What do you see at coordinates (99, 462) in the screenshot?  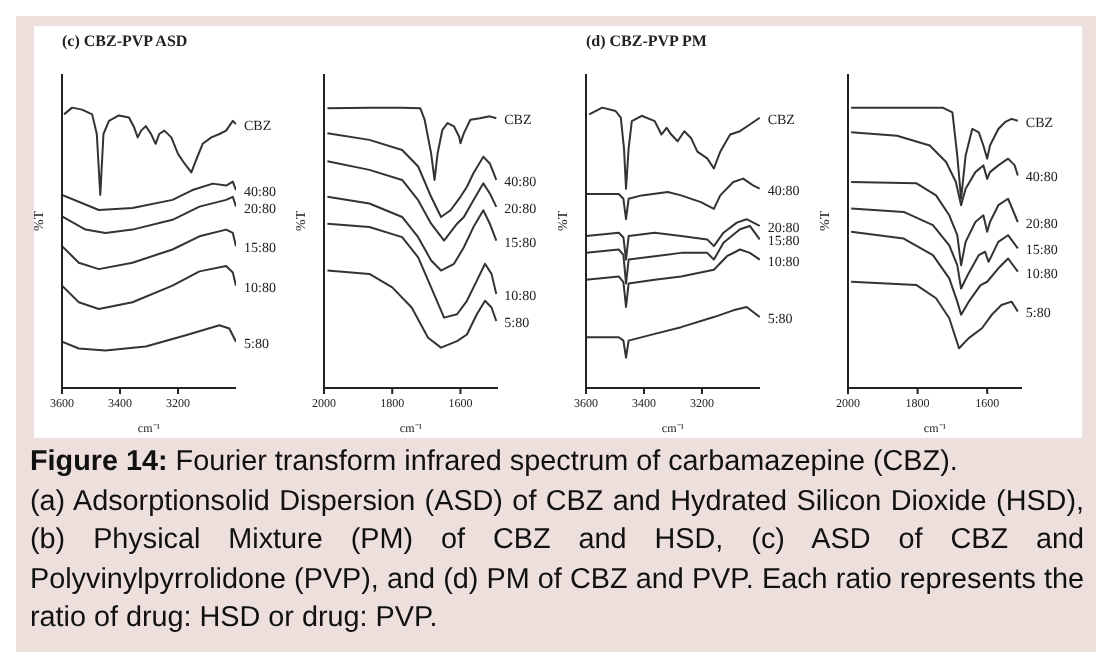 I see `caption: Figure 14:` at bounding box center [99, 462].